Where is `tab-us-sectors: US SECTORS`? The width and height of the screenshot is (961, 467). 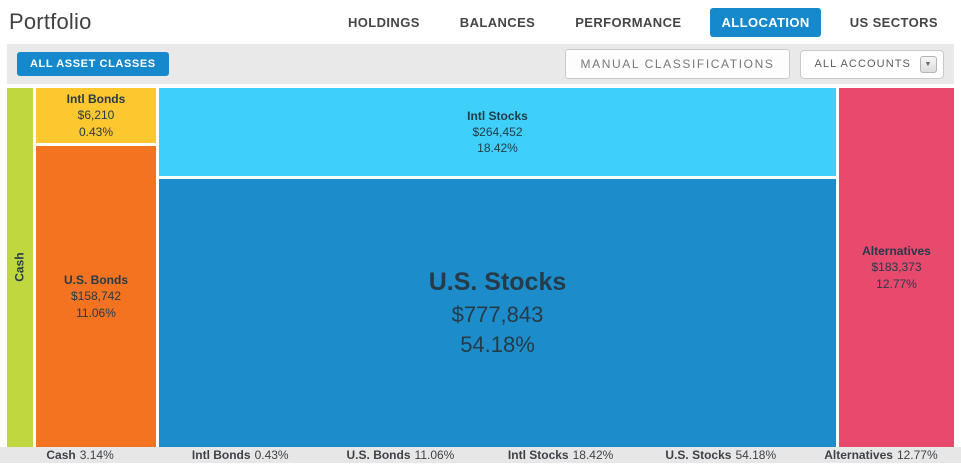 tab-us-sectors: US SECTORS is located at coordinates (893, 22).